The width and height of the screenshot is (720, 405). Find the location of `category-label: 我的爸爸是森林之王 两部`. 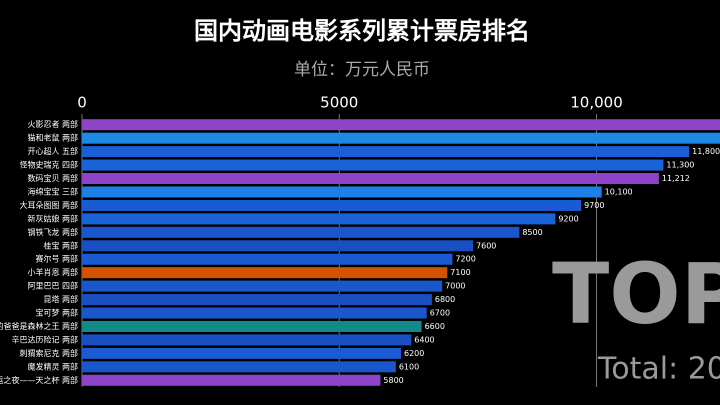

category-label: 我的爸爸是森林之王 两部 is located at coordinates (39, 326).